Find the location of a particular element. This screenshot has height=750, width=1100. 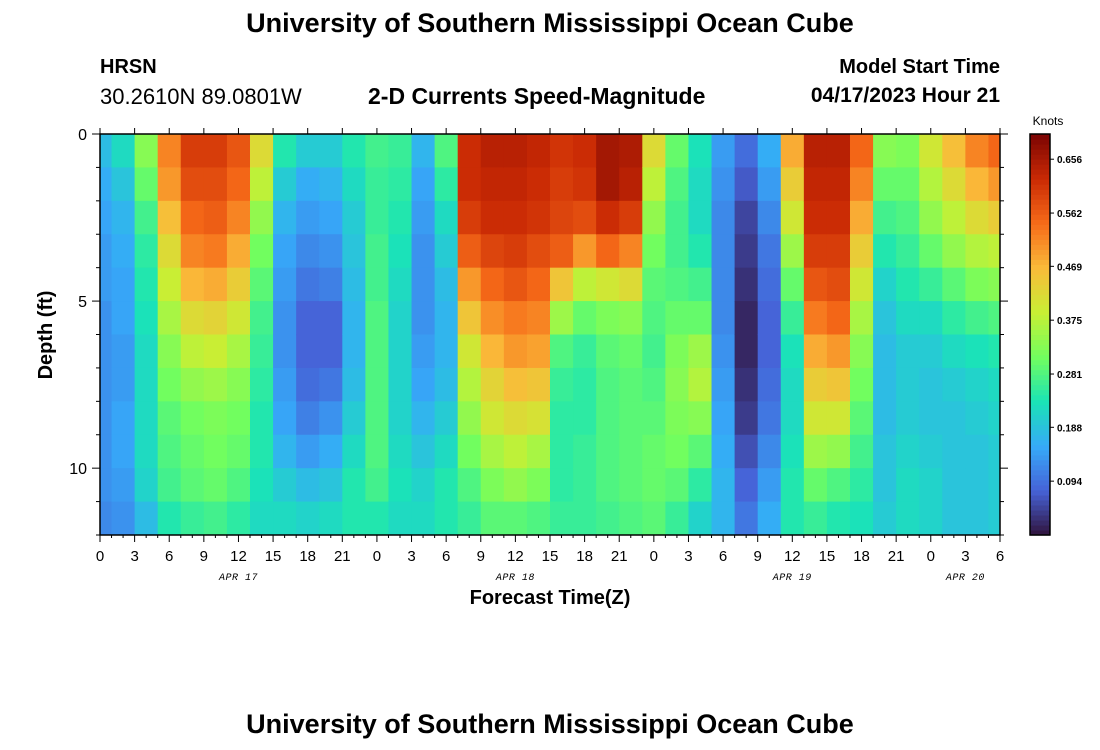

colorbar-tick-label: 0.375 is located at coordinates (1069, 321).